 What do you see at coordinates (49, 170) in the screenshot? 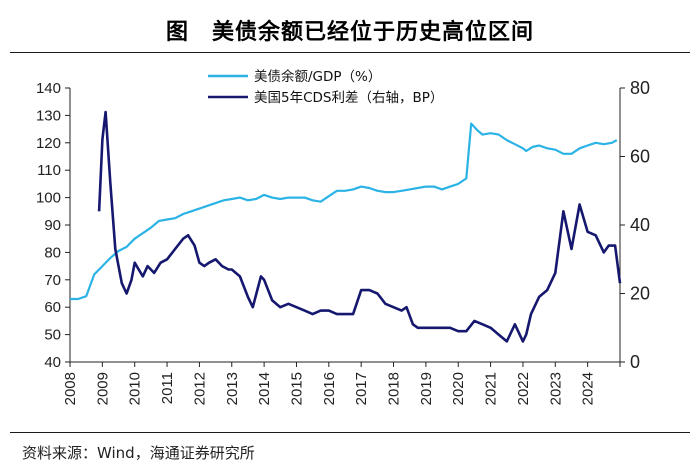
I see `y-left-tick-label: 110` at bounding box center [49, 170].